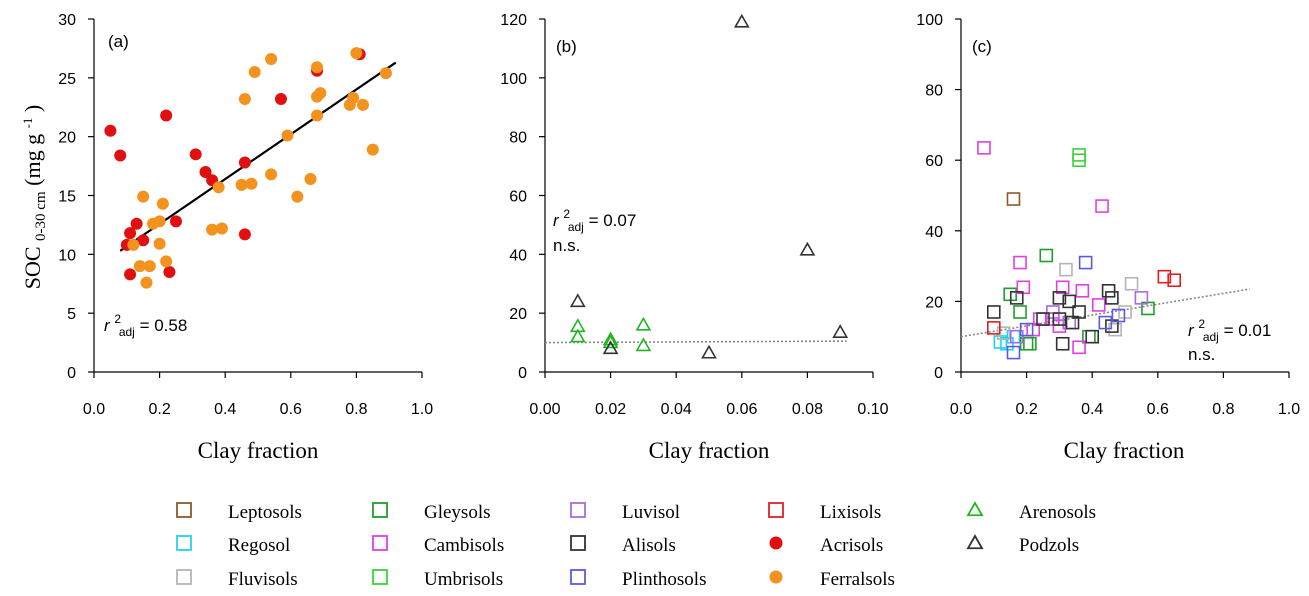  I want to click on panel-c-point-fluvisols, so click(1131, 283).